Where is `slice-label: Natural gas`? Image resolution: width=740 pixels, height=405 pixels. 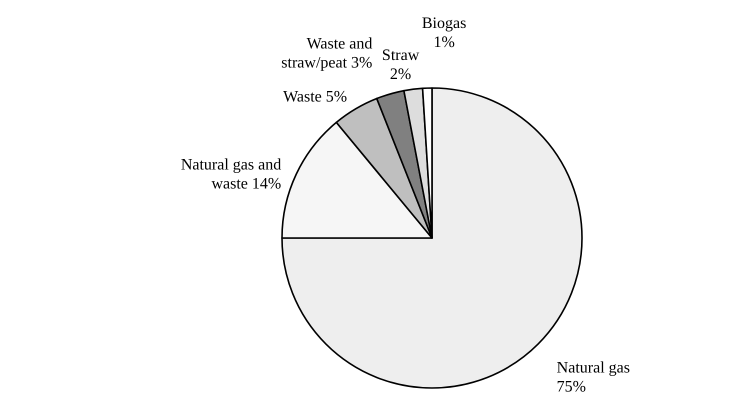 slice-label: Natural gas is located at coordinates (593, 368).